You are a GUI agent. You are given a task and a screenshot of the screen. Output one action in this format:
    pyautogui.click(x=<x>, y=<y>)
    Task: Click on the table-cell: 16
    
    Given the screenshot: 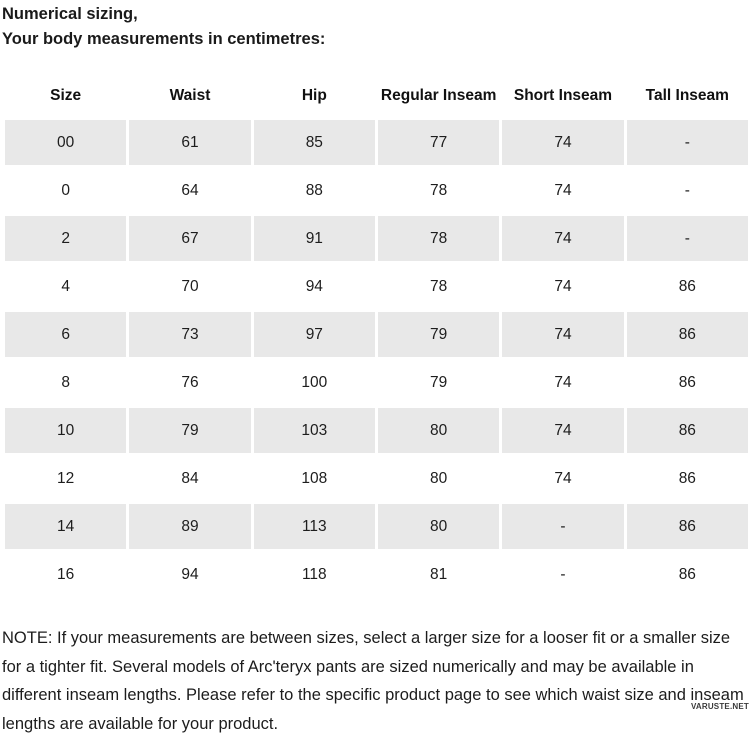 What is the action you would take?
    pyautogui.click(x=66, y=574)
    